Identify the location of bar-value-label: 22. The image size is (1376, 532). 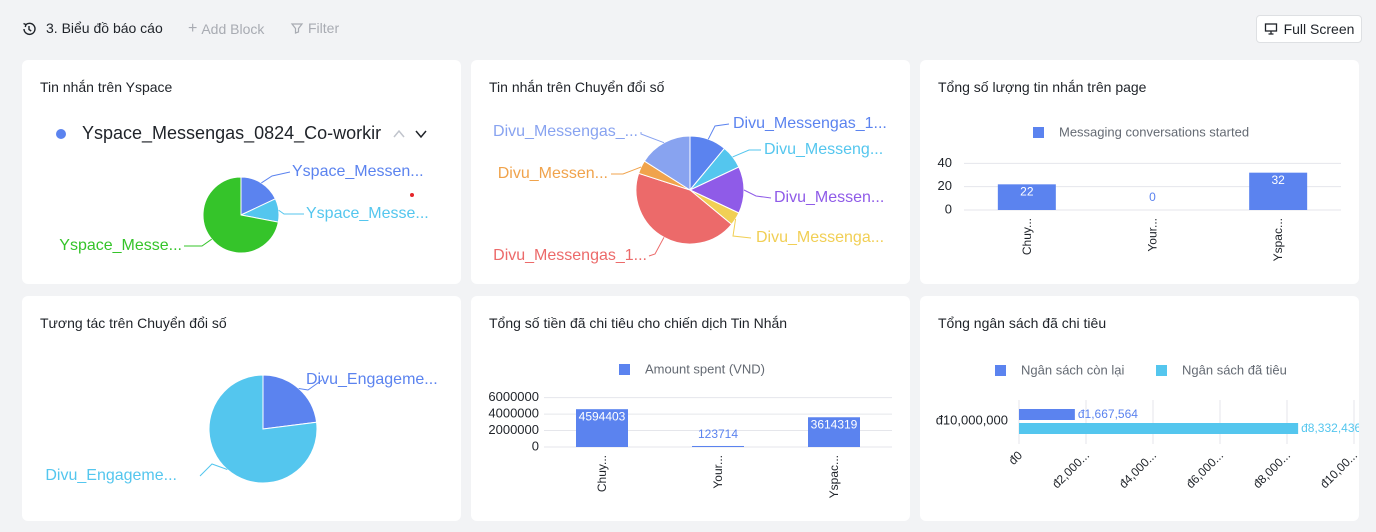
(1027, 192).